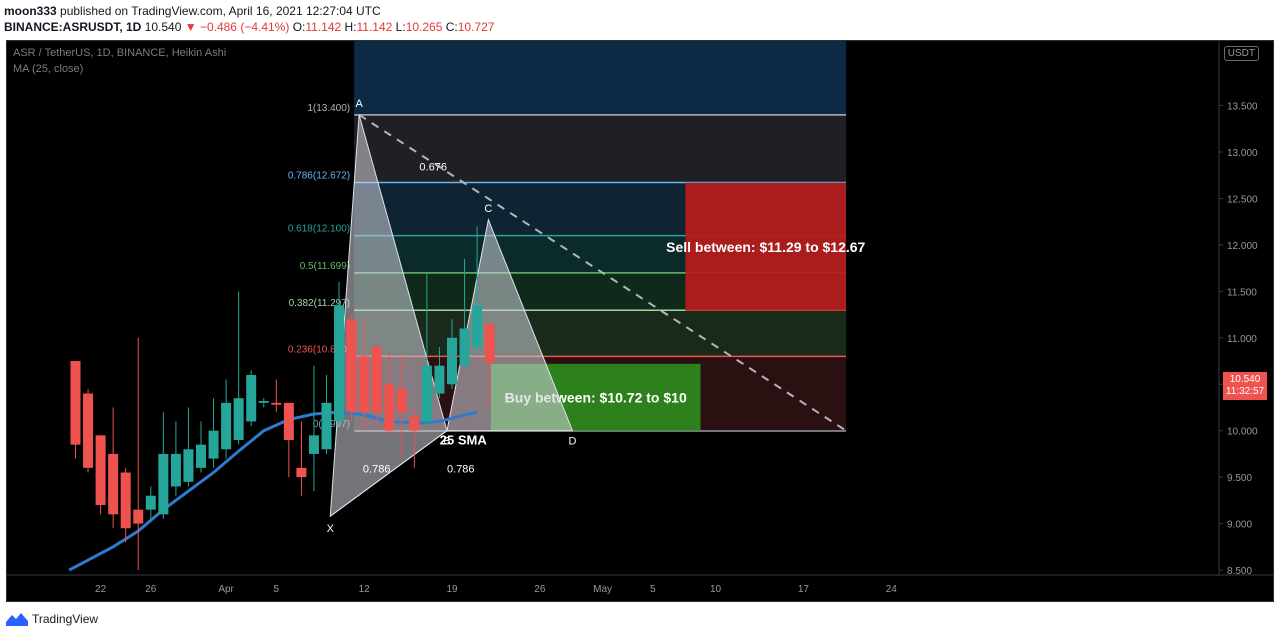 This screenshot has height=635, width=1280. I want to click on symbol-label: BINANCE:ASRUSDT, 1D, so click(73, 27).